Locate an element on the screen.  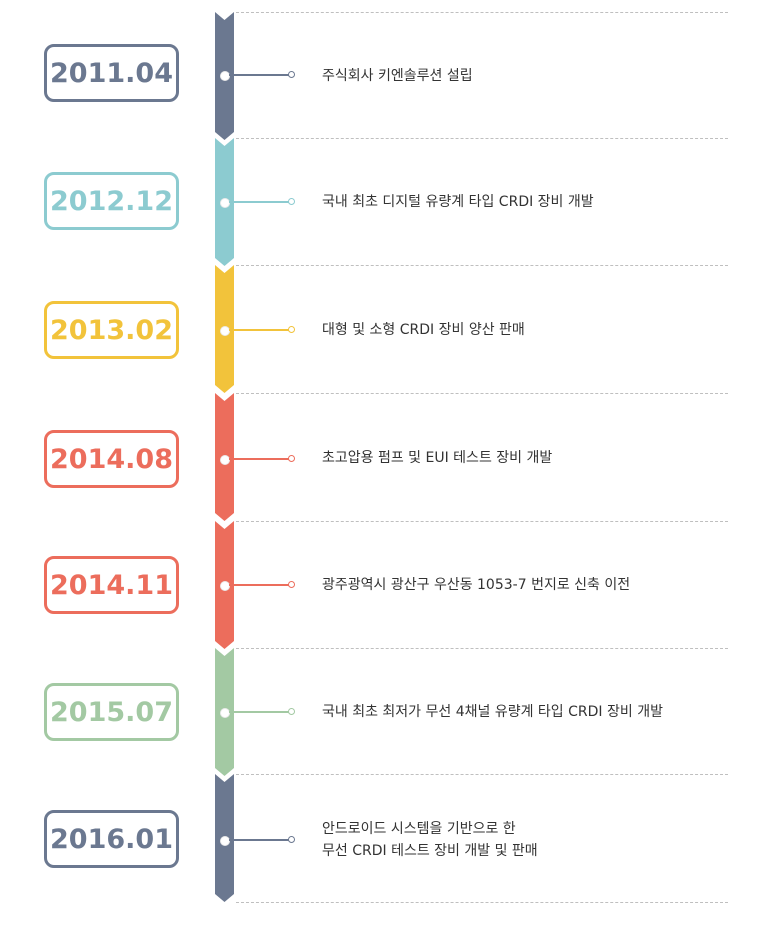
timeline-row: 2014.08 초고압용 펌프 및 EUI 테스트 장비 개발 is located at coordinates (379, 457).